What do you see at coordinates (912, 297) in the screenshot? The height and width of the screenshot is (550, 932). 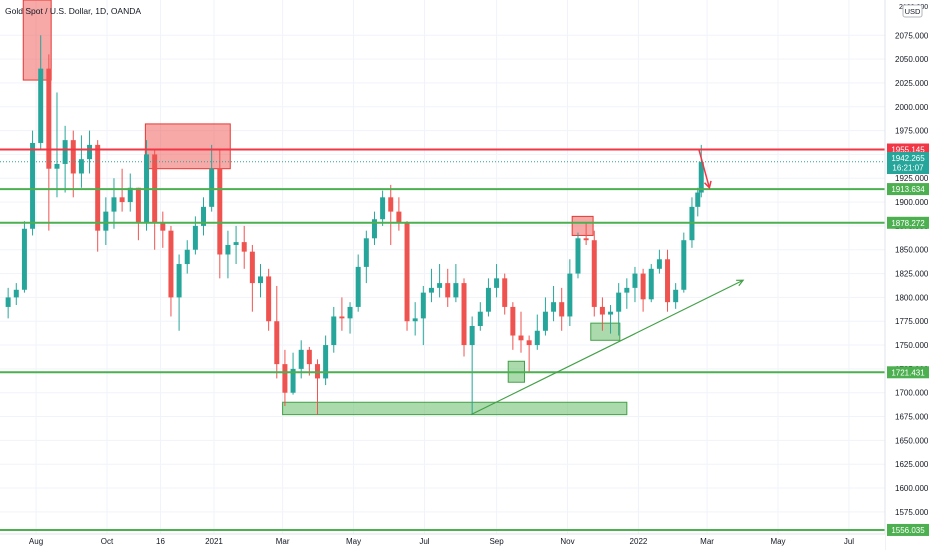 I see `y-tick-label: 1800.000` at bounding box center [912, 297].